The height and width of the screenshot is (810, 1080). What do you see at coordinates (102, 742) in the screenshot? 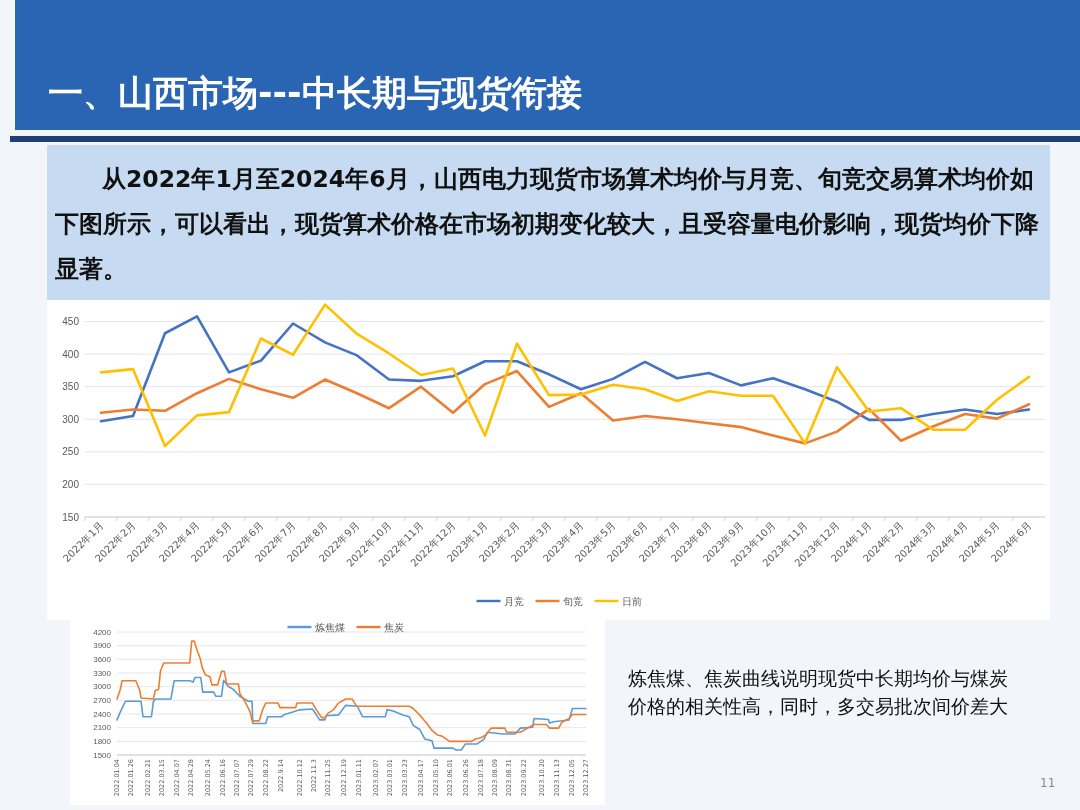
I see `y-tick-label: 1800` at bounding box center [102, 742].